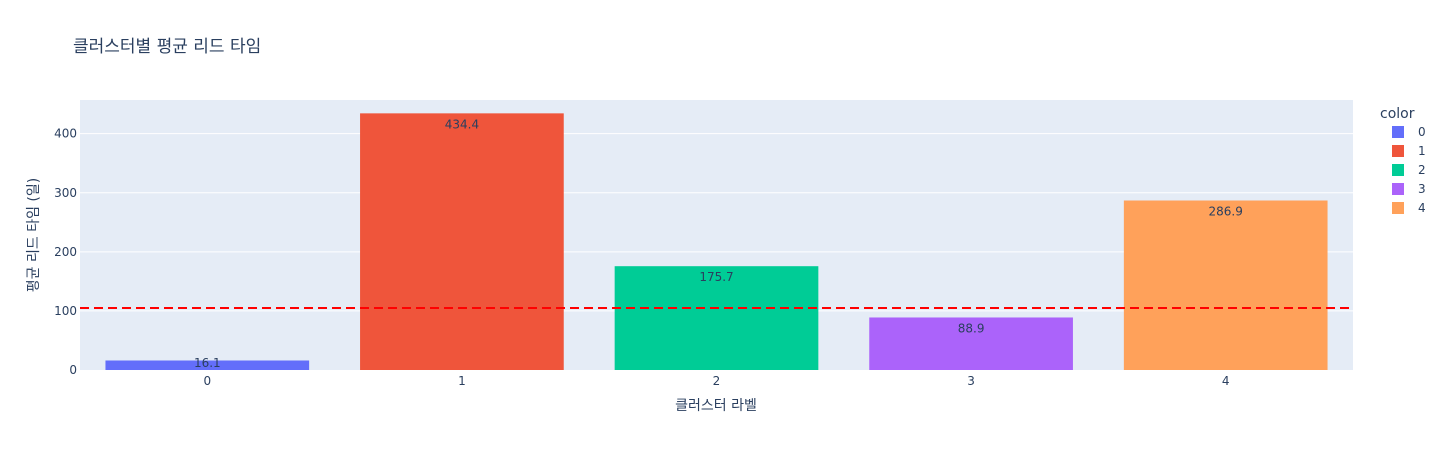  I want to click on y-tick-label: 0, so click(73, 370).